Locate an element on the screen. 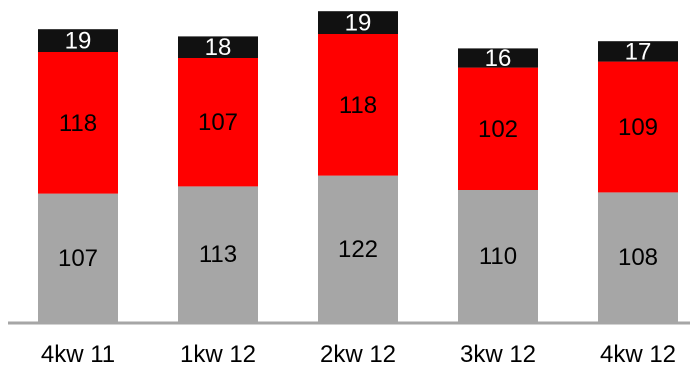 This screenshot has width=693, height=369. data-label: 110 is located at coordinates (498, 256).